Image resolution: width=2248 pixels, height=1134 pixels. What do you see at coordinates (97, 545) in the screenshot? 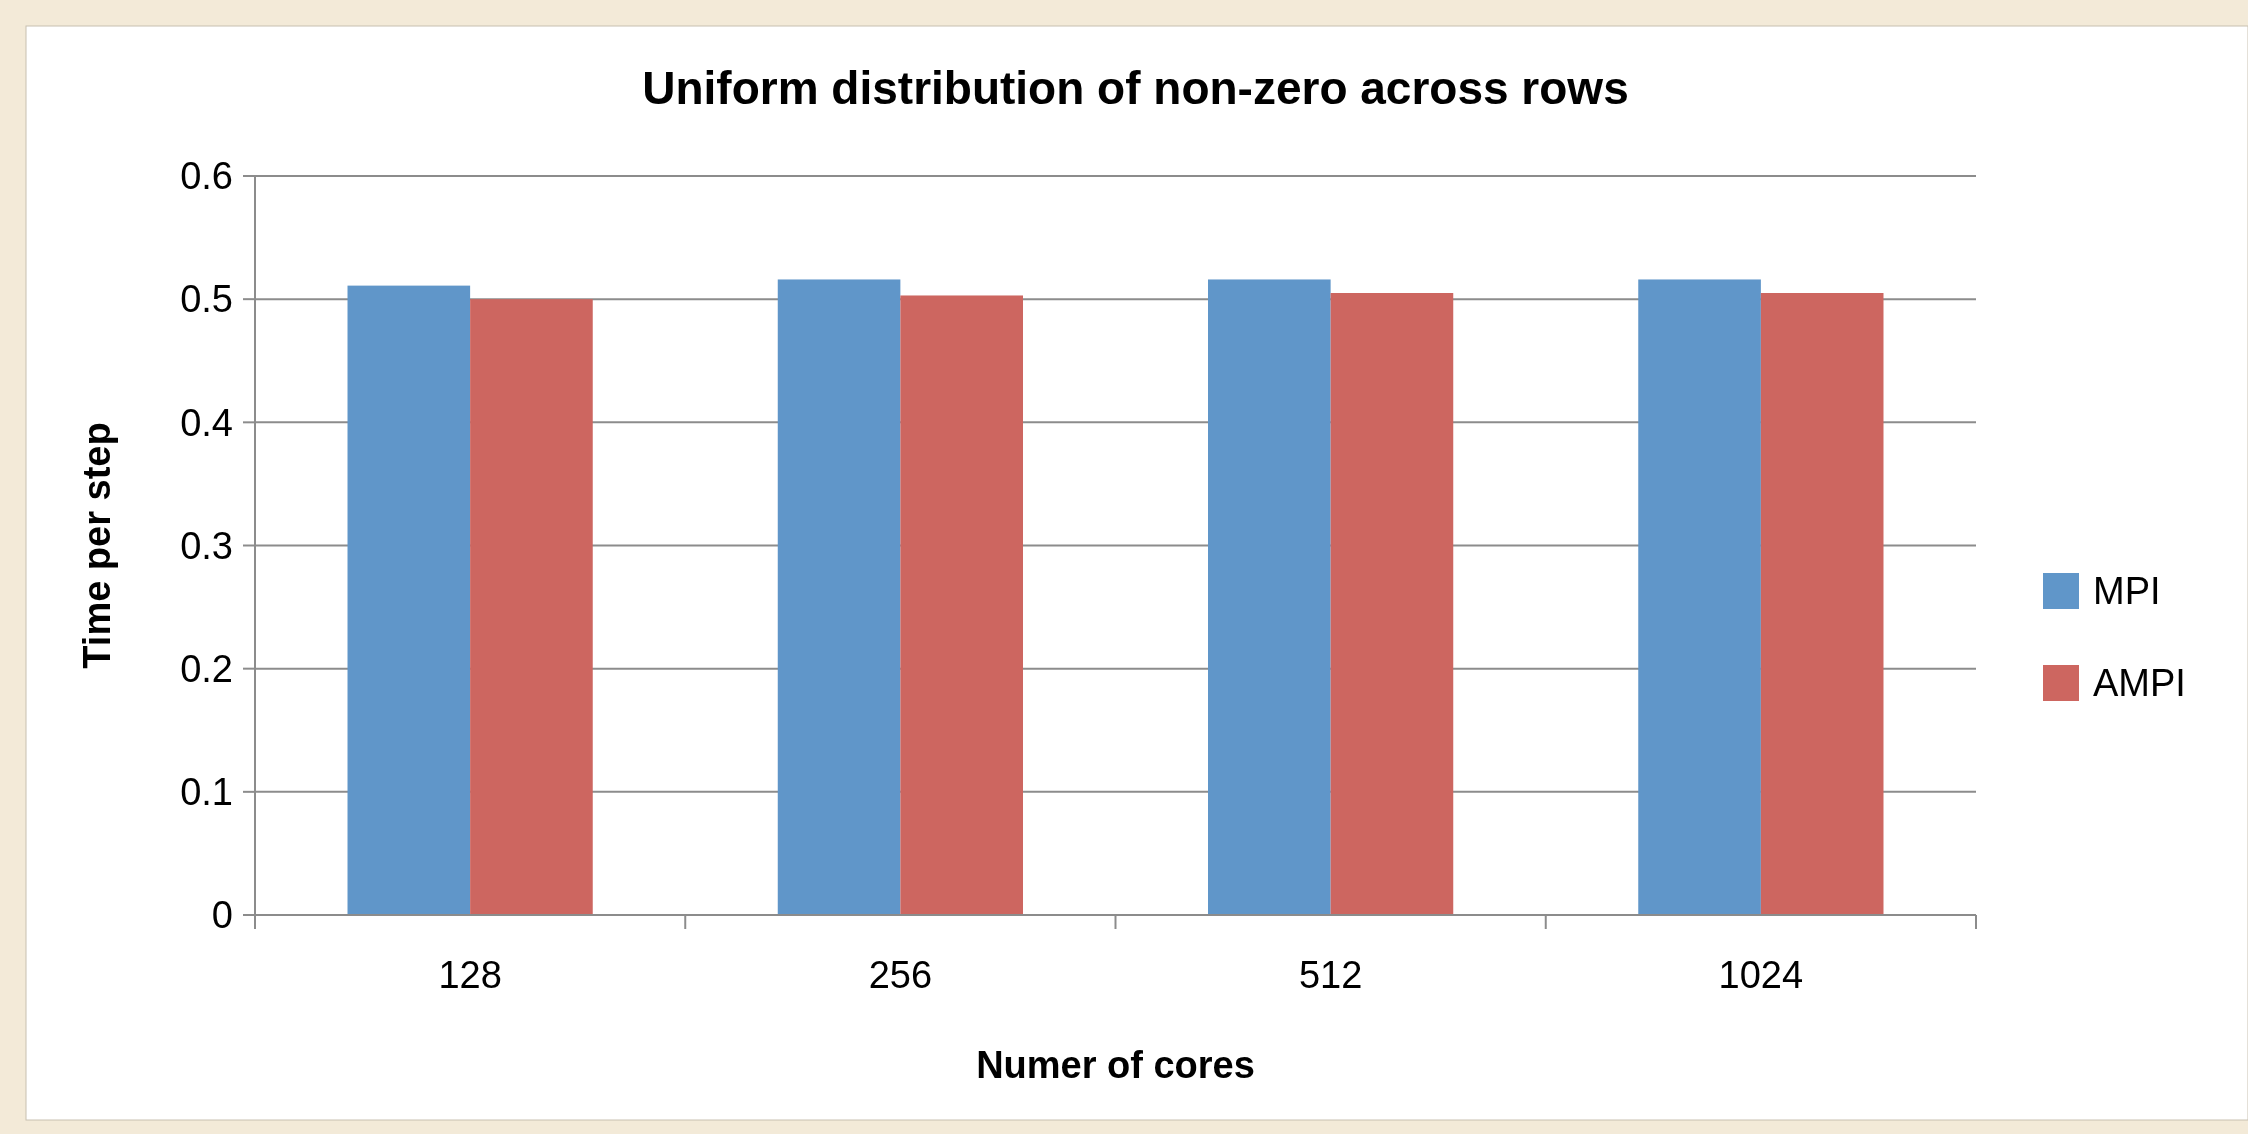
I see `y-axis-title: Time per step` at bounding box center [97, 545].